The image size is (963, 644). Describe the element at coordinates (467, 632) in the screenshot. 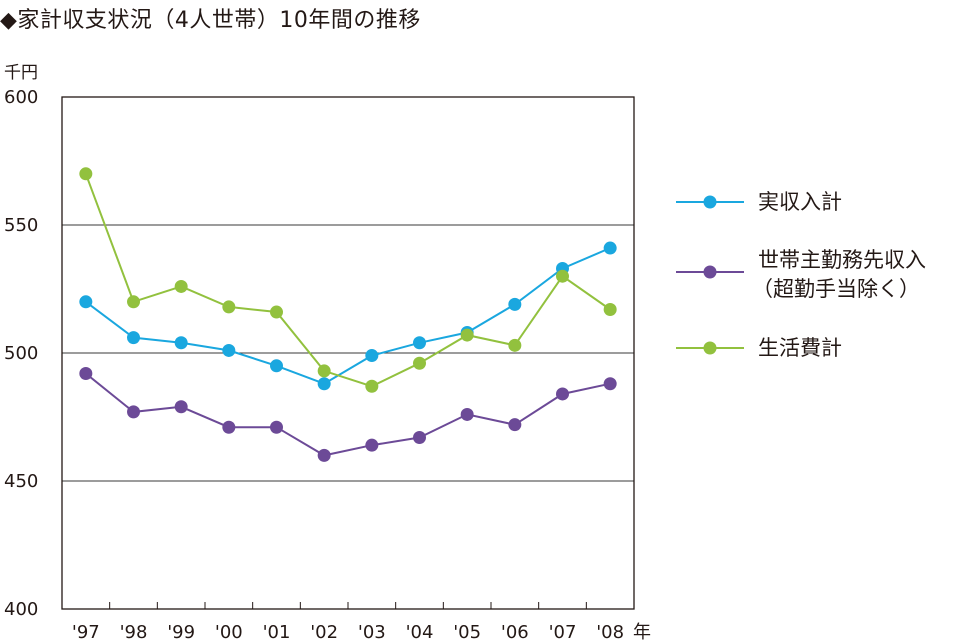

I see `x-tick-label: '05` at that location.